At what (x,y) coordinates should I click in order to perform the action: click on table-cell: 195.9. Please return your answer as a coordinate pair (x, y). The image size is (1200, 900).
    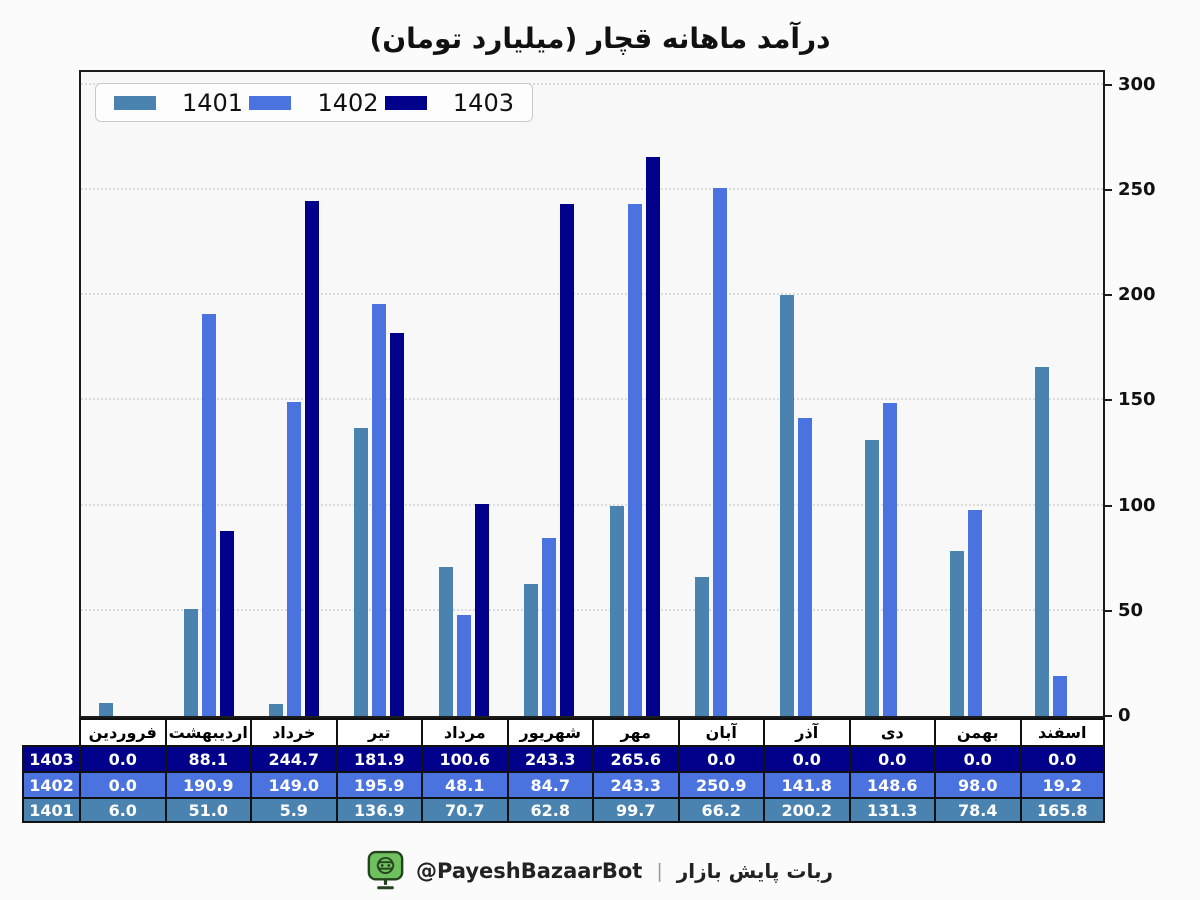
    Looking at the image, I should click on (378, 784).